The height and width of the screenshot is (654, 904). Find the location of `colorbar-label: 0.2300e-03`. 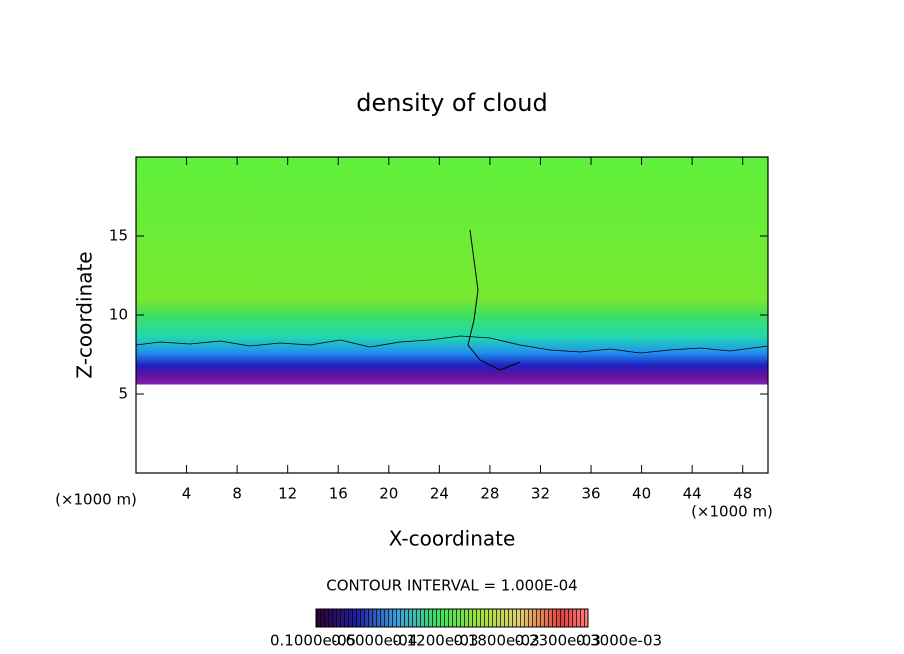

colorbar-label: 0.2300e-03 is located at coordinates (558, 641).